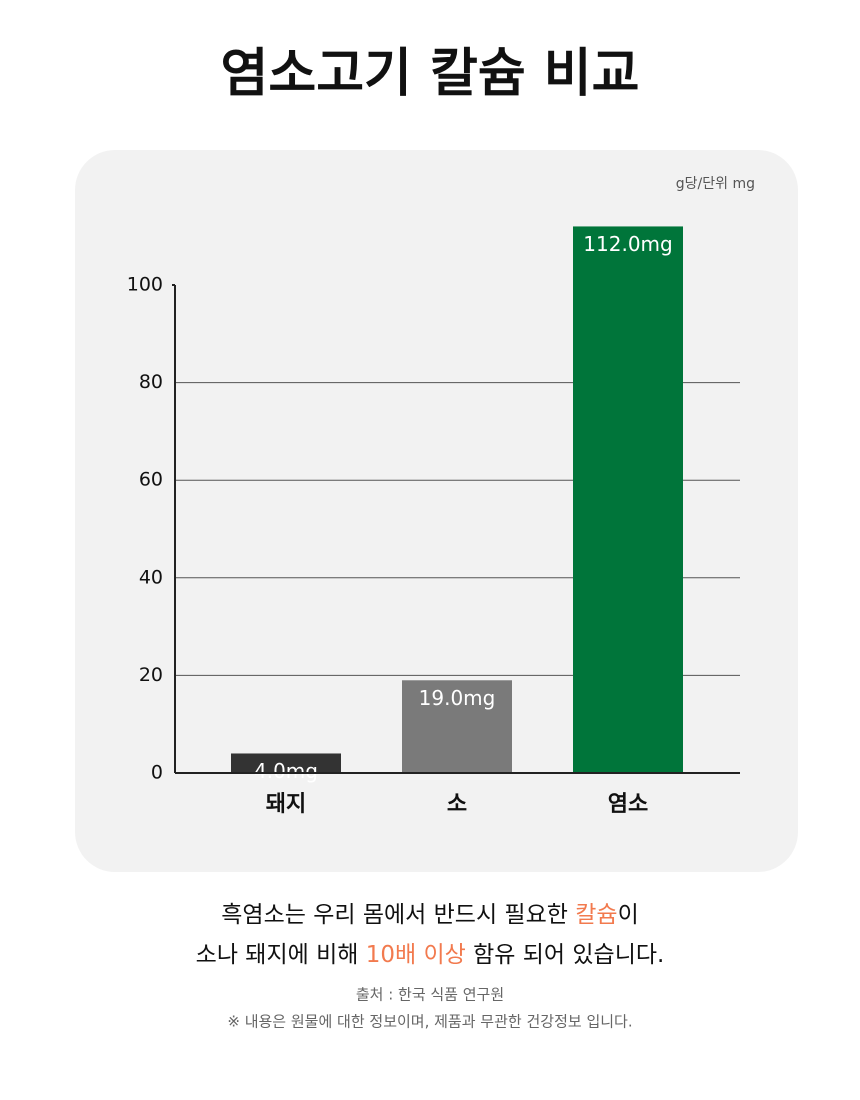  What do you see at coordinates (416, 955) in the screenshot?
I see `description-highlight: 10배 이상` at bounding box center [416, 955].